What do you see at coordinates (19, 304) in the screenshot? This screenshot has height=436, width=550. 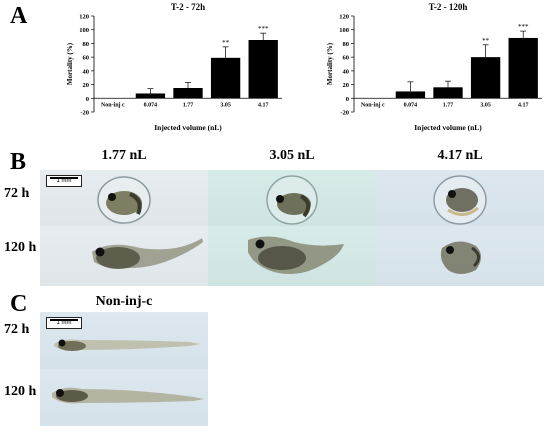 I see `panel-label-c: C` at bounding box center [19, 304].